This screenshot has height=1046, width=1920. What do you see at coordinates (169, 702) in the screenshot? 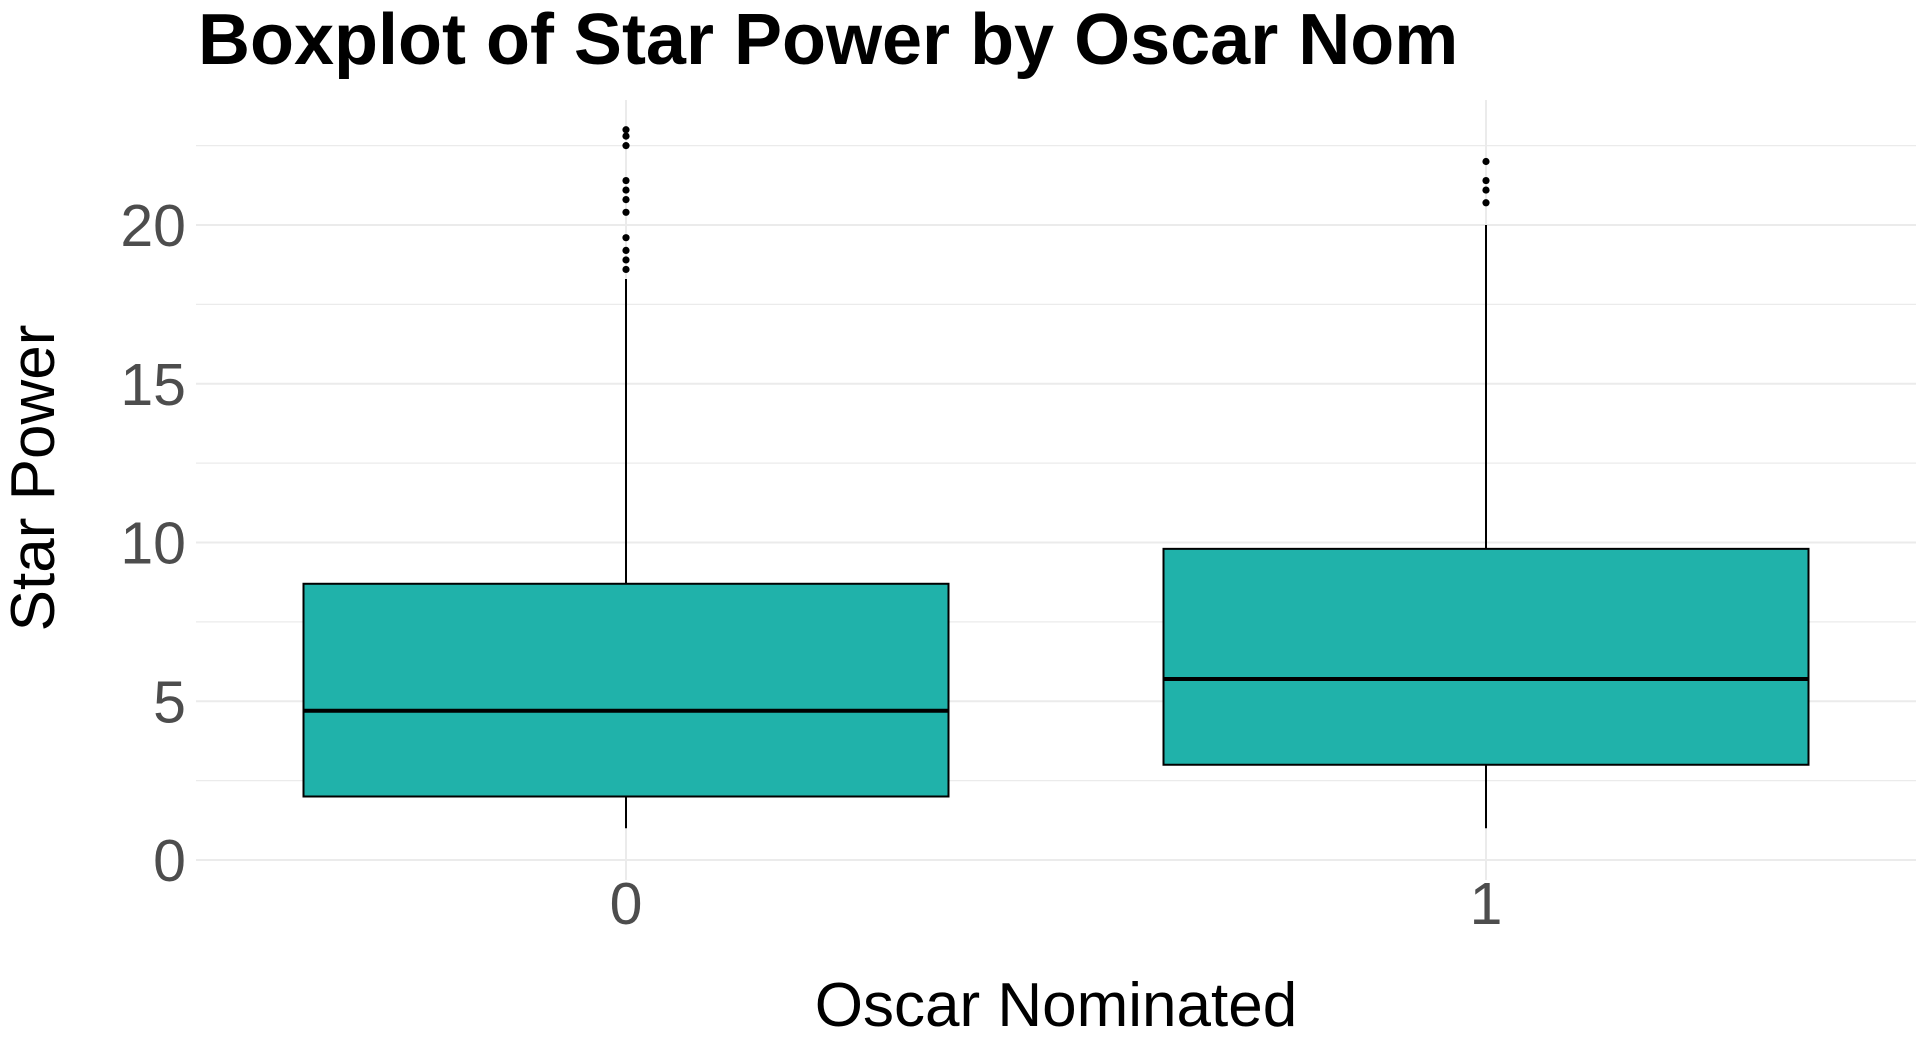
I see `y-tick-label: 5` at bounding box center [169, 702].